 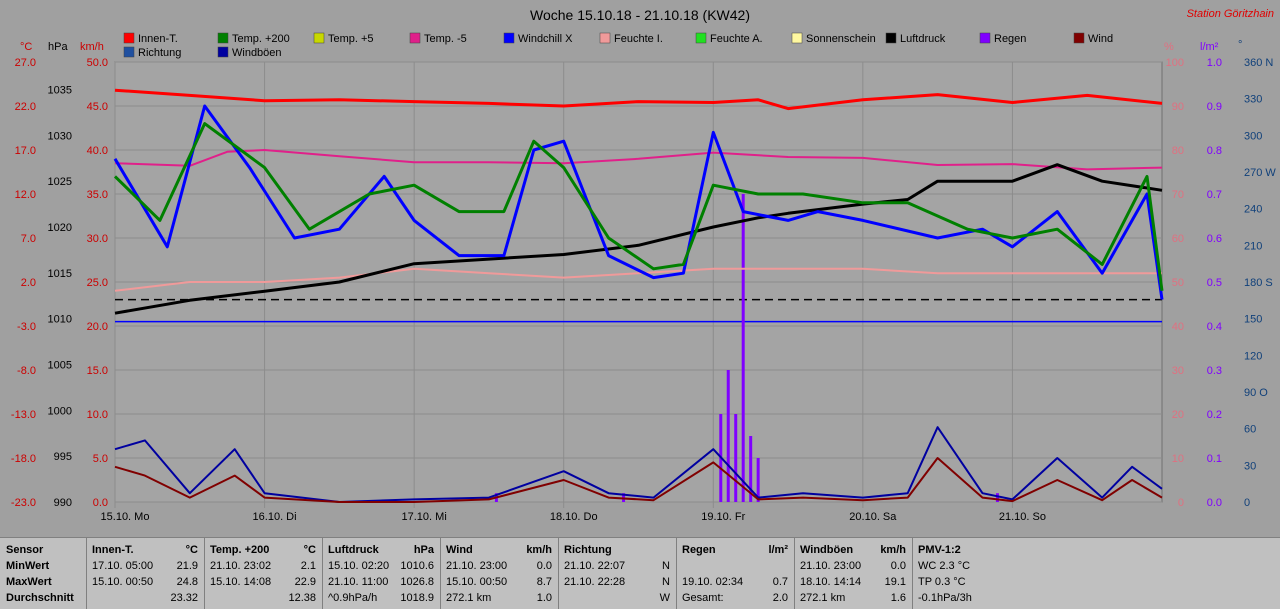 What do you see at coordinates (97, 327) in the screenshot?
I see `tick-wind: 20.0` at bounding box center [97, 327].